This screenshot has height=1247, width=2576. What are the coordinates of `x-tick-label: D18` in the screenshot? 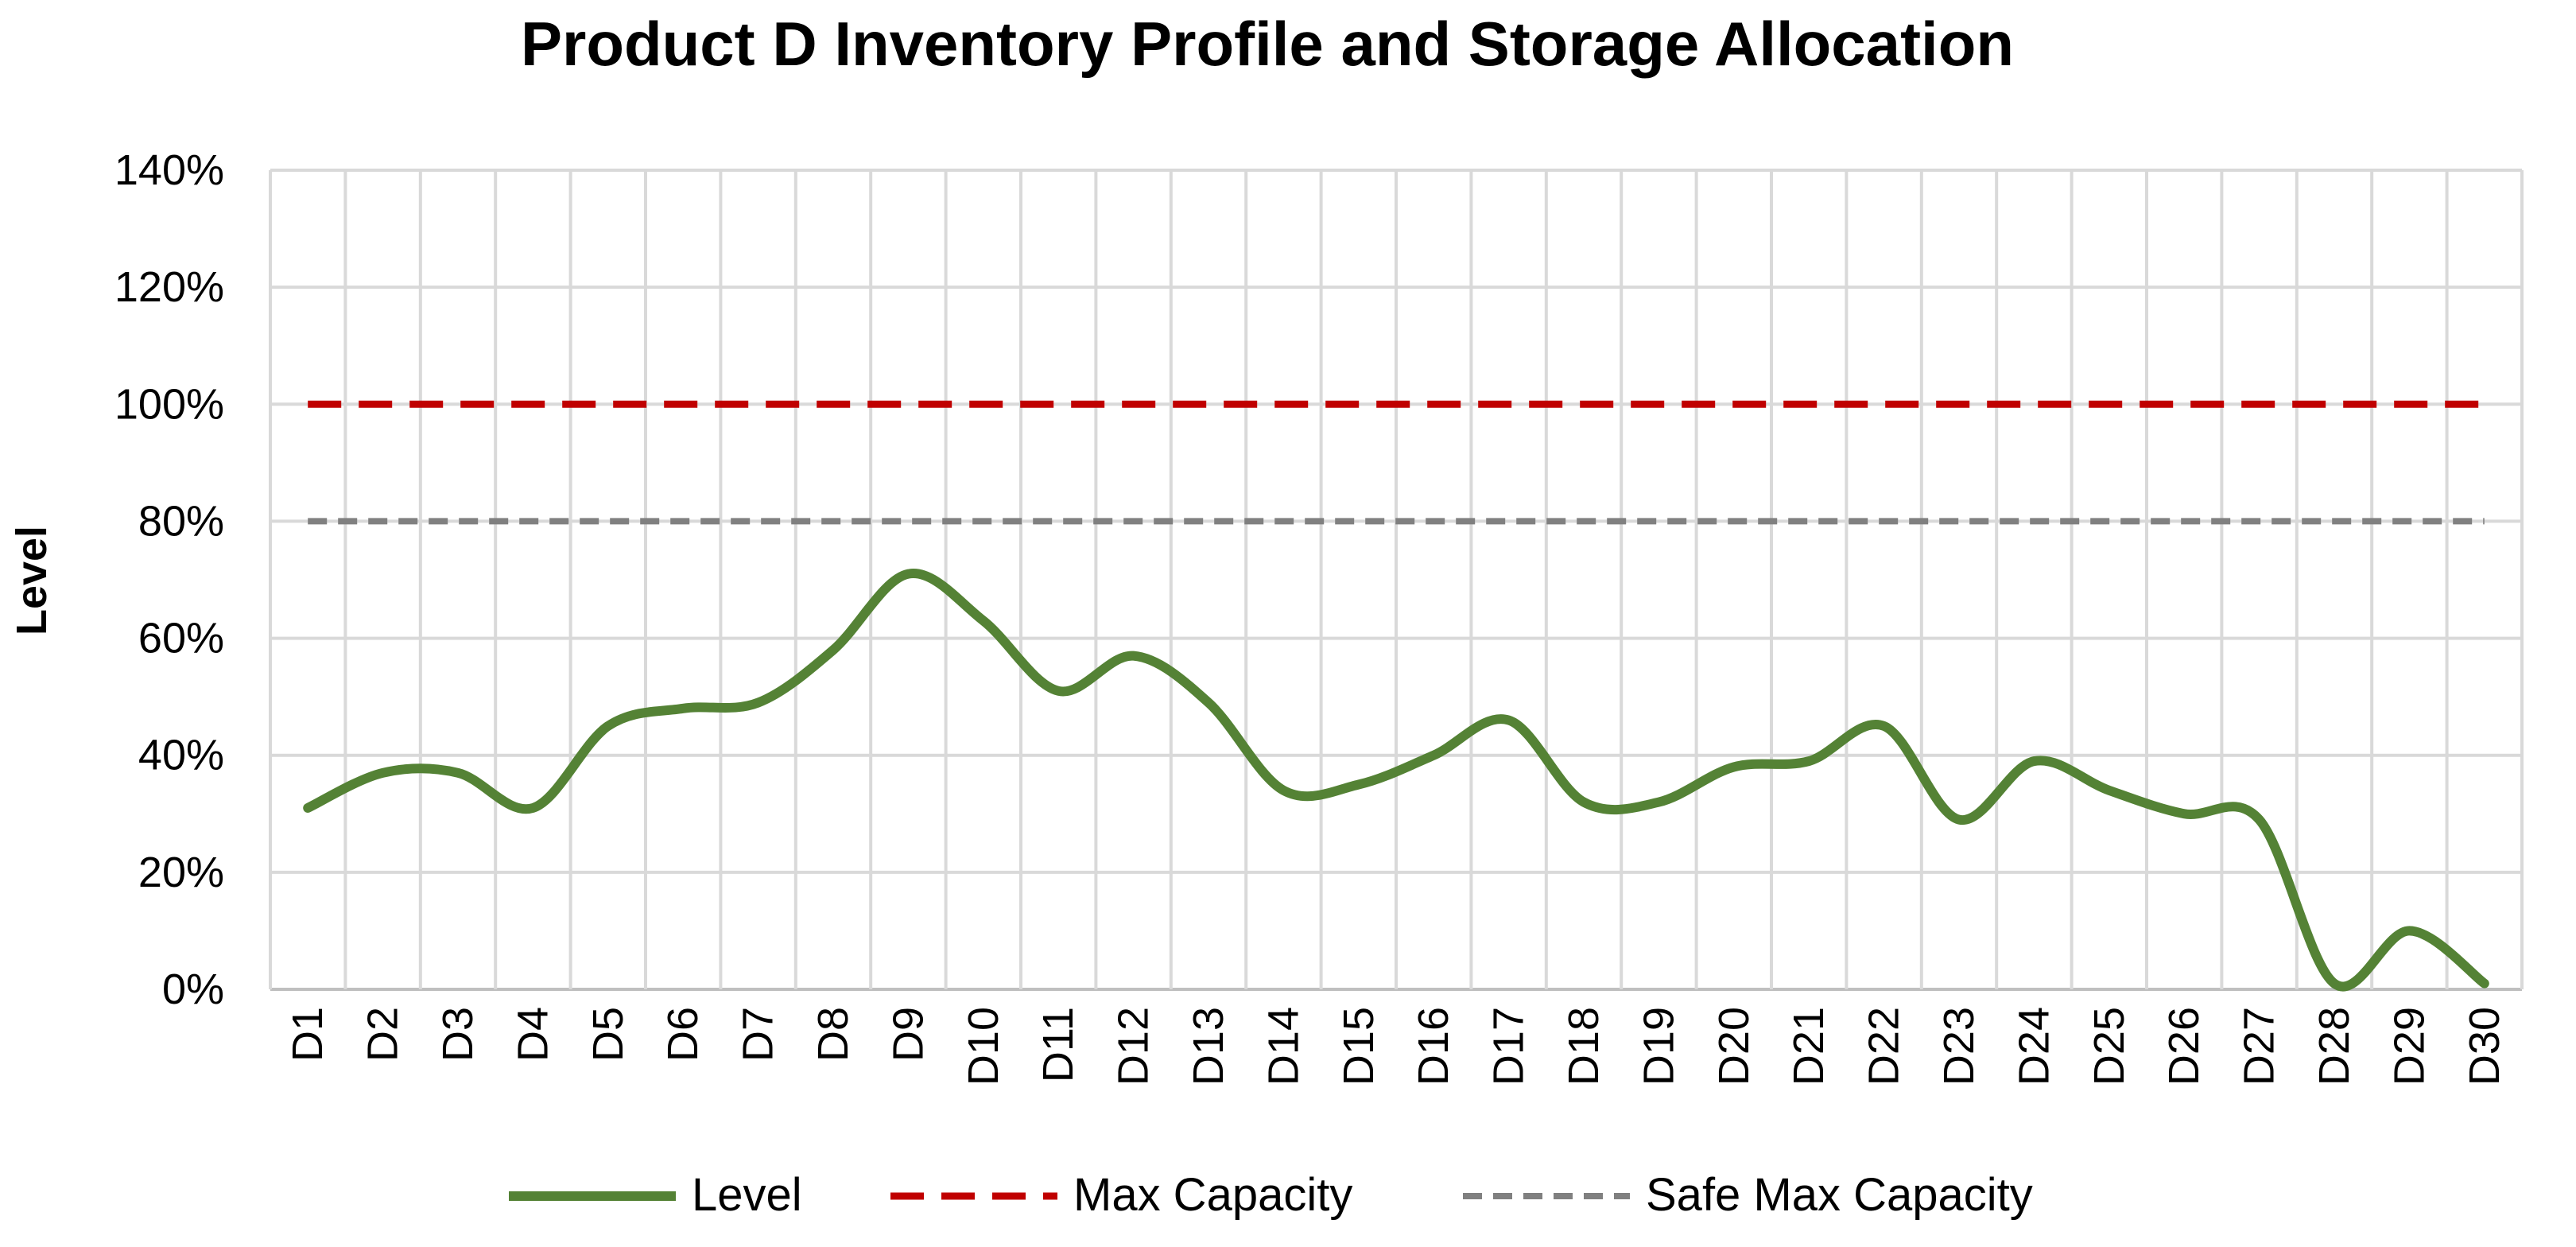 It's located at (1584, 1046).